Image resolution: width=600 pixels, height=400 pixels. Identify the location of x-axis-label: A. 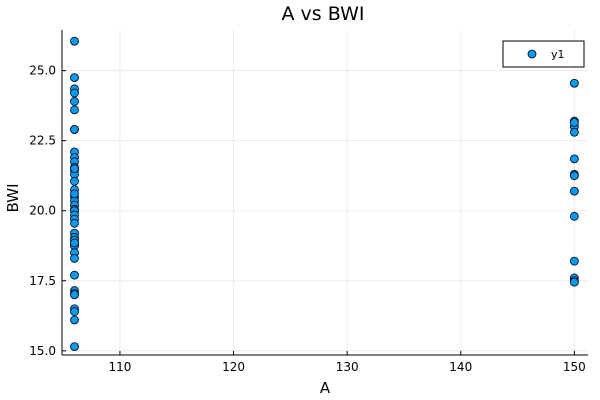
(325, 388).